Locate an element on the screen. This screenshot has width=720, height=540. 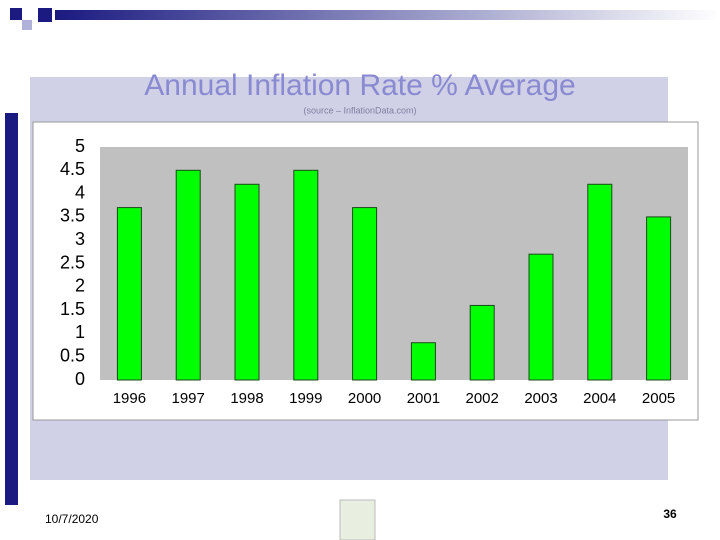
y-tick-label: 3 is located at coordinates (80, 239).